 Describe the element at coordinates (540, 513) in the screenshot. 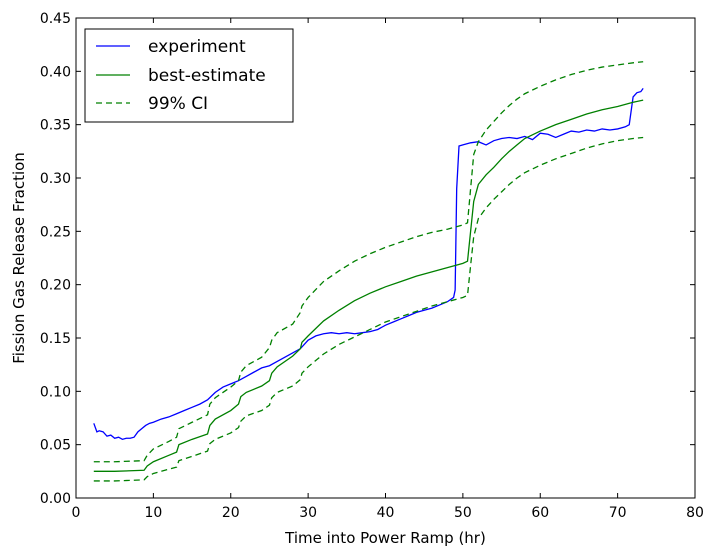

I see `x-tick-label: 60` at that location.